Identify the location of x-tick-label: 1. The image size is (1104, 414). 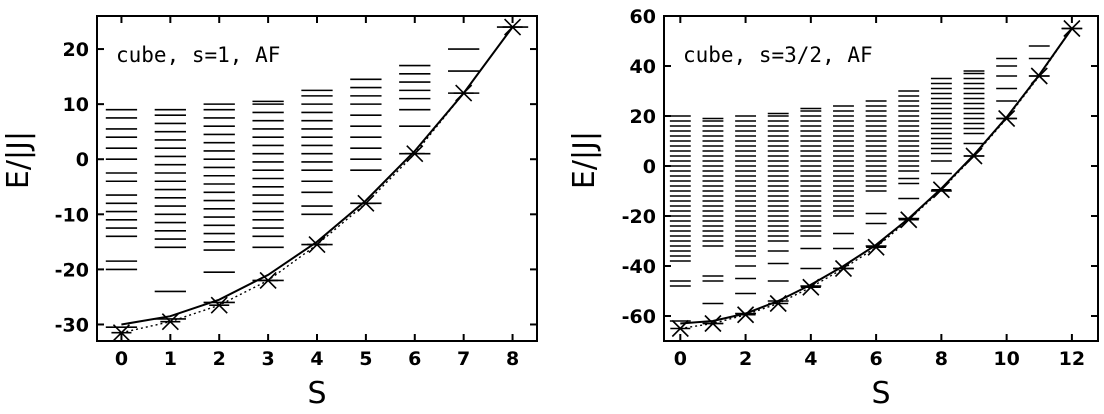
(170, 359).